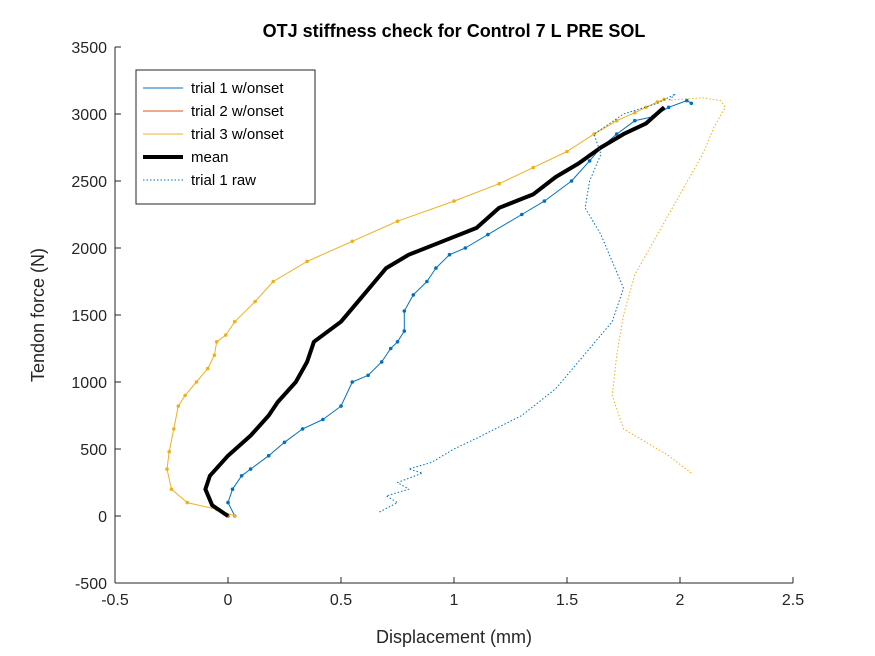  I want to click on x-tick-label: -0.5, so click(115, 600).